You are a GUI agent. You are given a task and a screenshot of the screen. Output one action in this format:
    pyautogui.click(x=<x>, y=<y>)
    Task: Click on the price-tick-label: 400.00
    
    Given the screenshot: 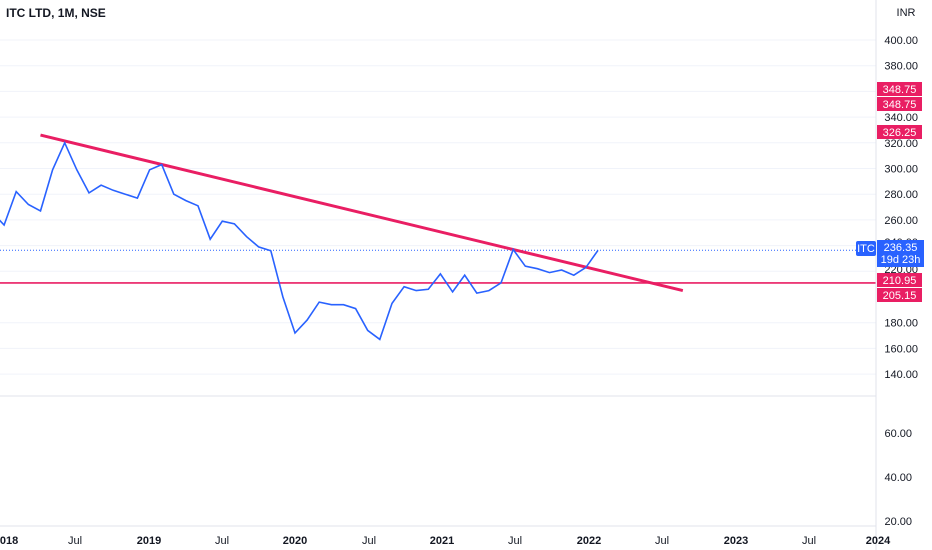 What is the action you would take?
    pyautogui.click(x=901, y=41)
    